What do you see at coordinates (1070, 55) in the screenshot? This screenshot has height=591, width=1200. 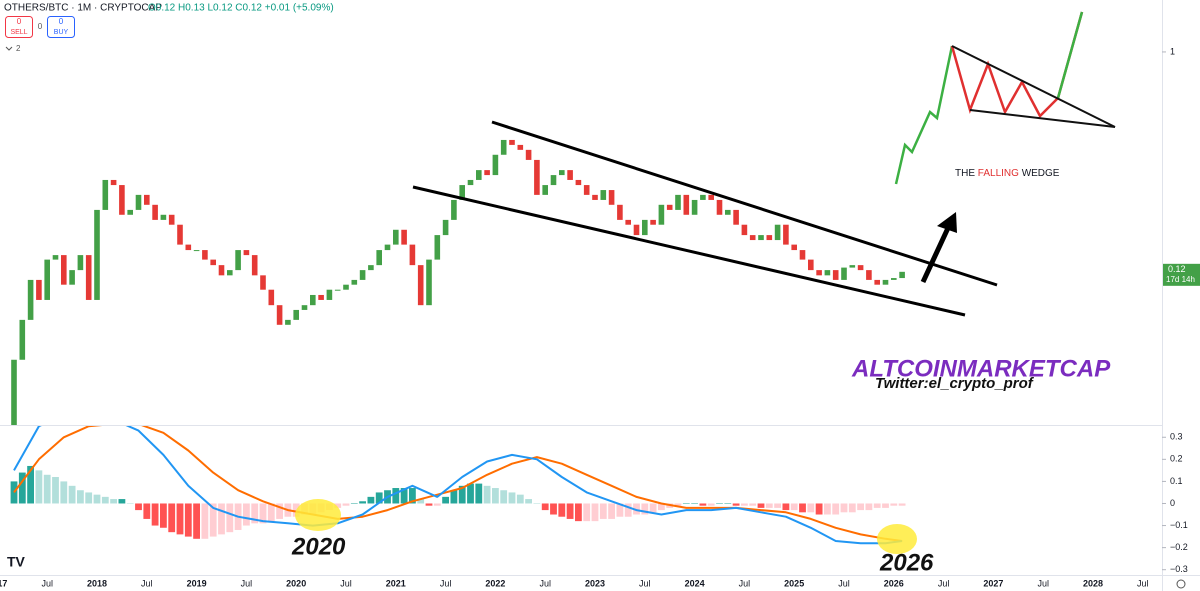 I see `inset-breakout` at bounding box center [1070, 55].